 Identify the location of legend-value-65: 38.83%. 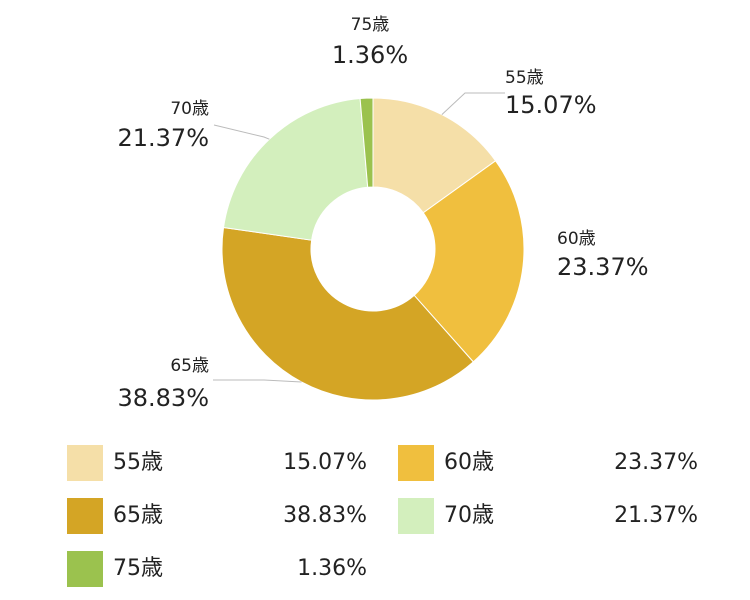
(325, 515).